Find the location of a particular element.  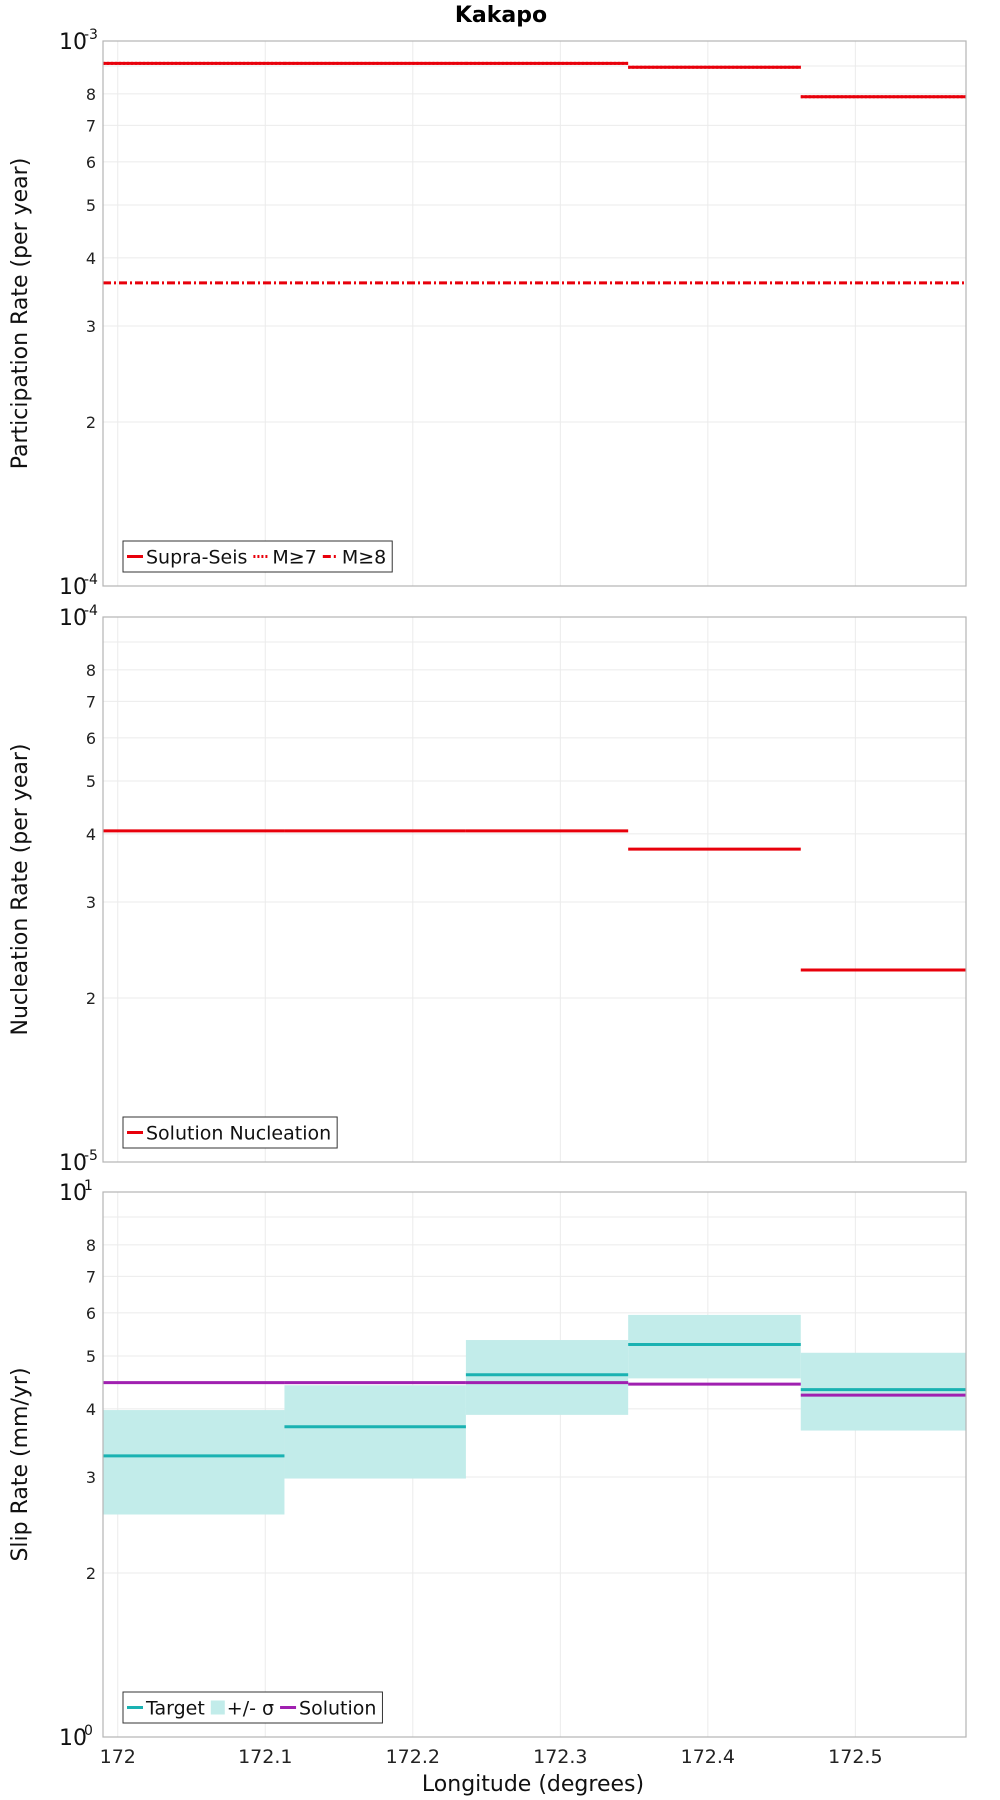

legend-label: +/- σ is located at coordinates (250, 1709).